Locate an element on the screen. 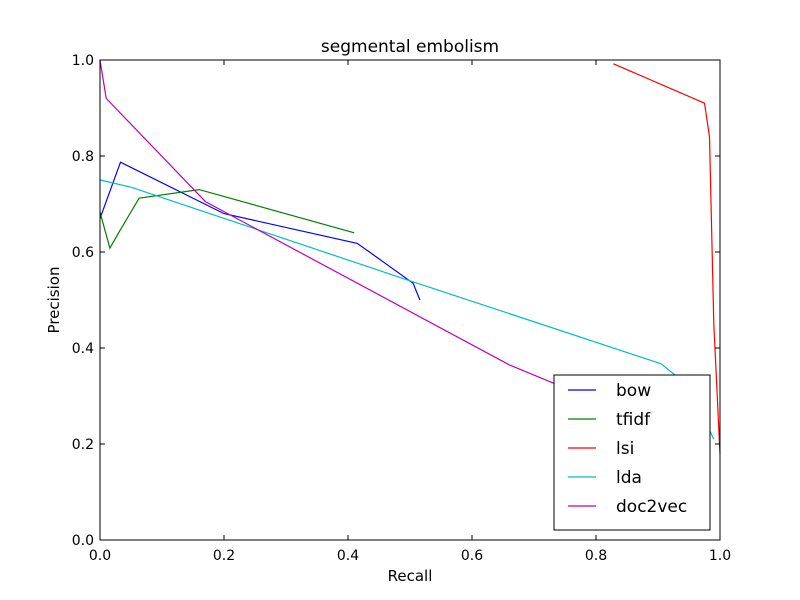  x-tick-label: 0.8 is located at coordinates (596, 556).